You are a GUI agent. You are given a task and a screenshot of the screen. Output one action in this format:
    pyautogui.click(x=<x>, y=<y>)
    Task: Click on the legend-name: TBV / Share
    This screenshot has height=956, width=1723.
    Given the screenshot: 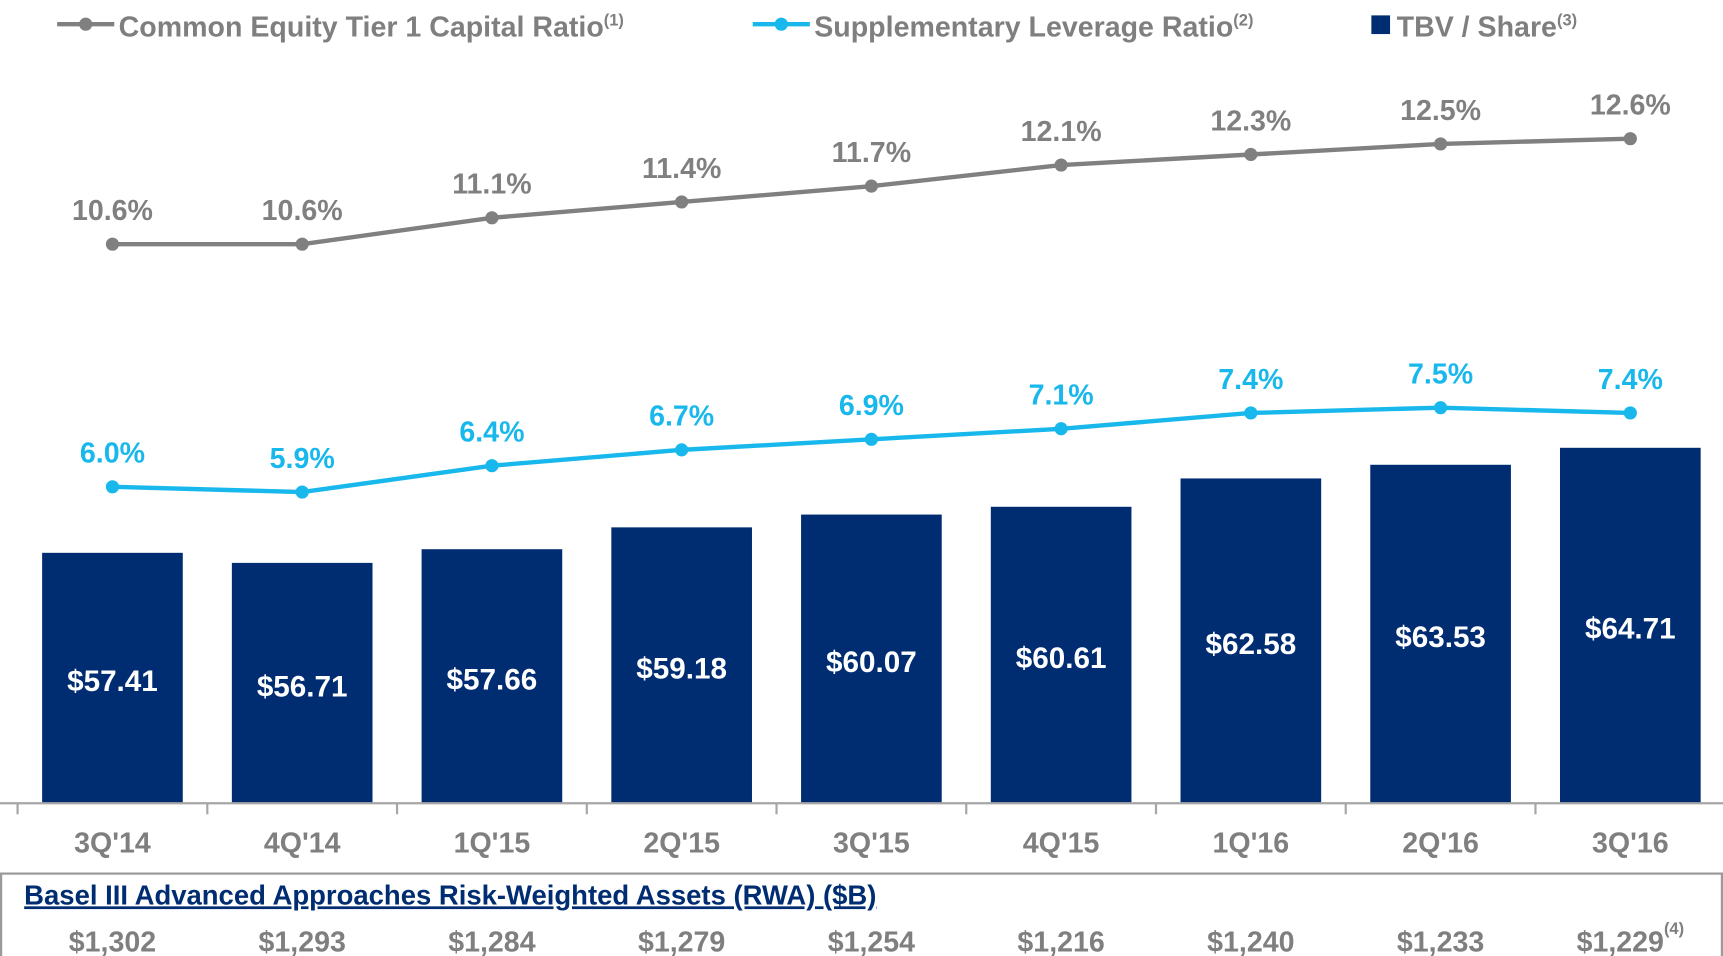 What is the action you would take?
    pyautogui.click(x=1477, y=27)
    